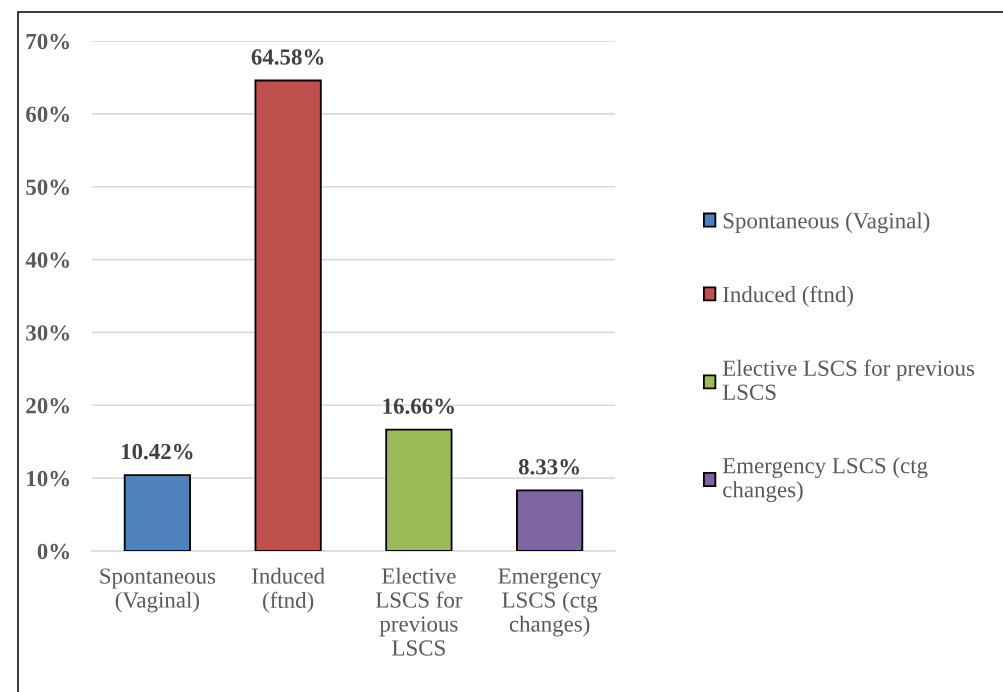 Image resolution: width=1003 pixels, height=692 pixels. What do you see at coordinates (48, 333) in the screenshot?
I see `y-tick-label: 30%` at bounding box center [48, 333].